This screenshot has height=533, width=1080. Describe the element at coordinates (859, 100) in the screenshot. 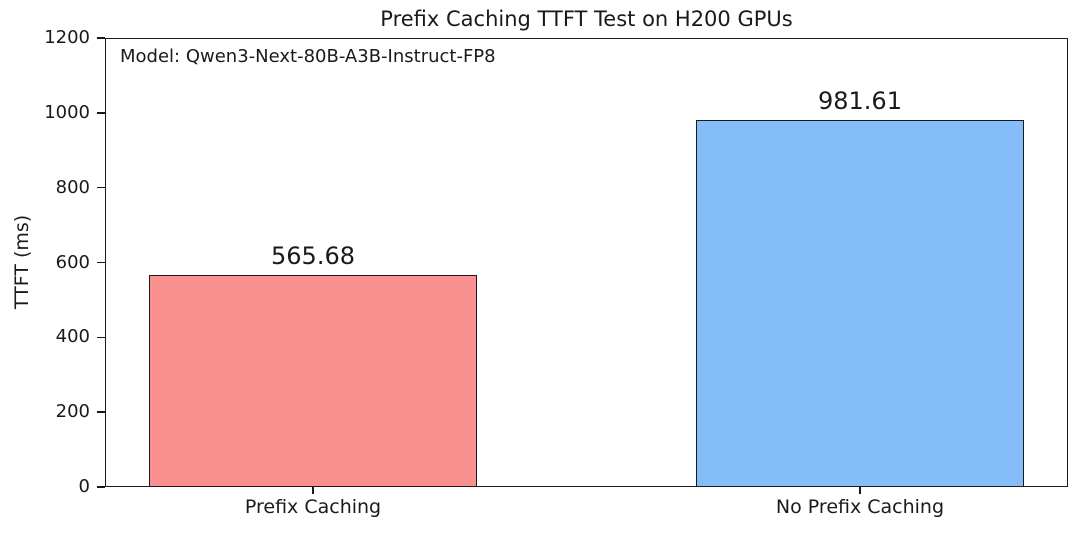

I see `bar-value-label: 981.61` at that location.